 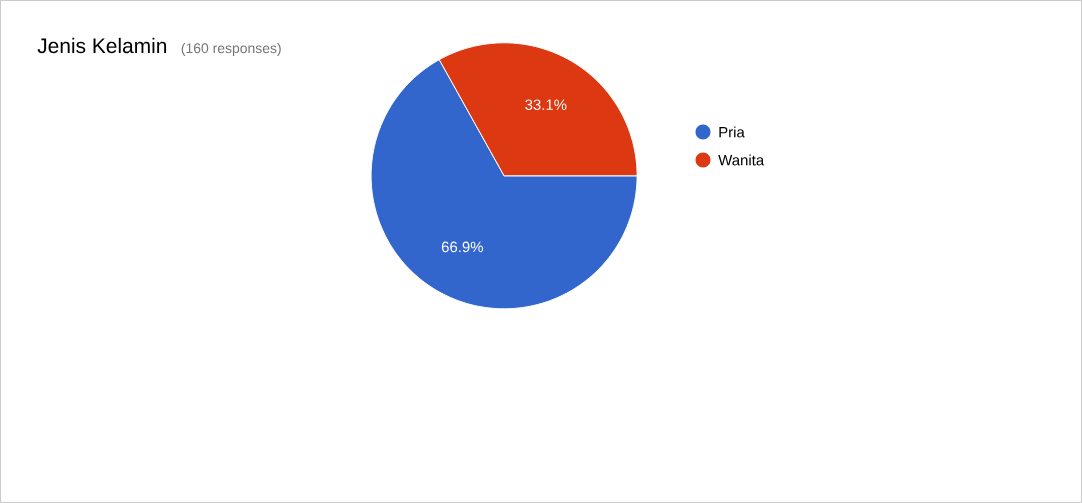 I want to click on data-label: 66.9%, so click(x=462, y=247).